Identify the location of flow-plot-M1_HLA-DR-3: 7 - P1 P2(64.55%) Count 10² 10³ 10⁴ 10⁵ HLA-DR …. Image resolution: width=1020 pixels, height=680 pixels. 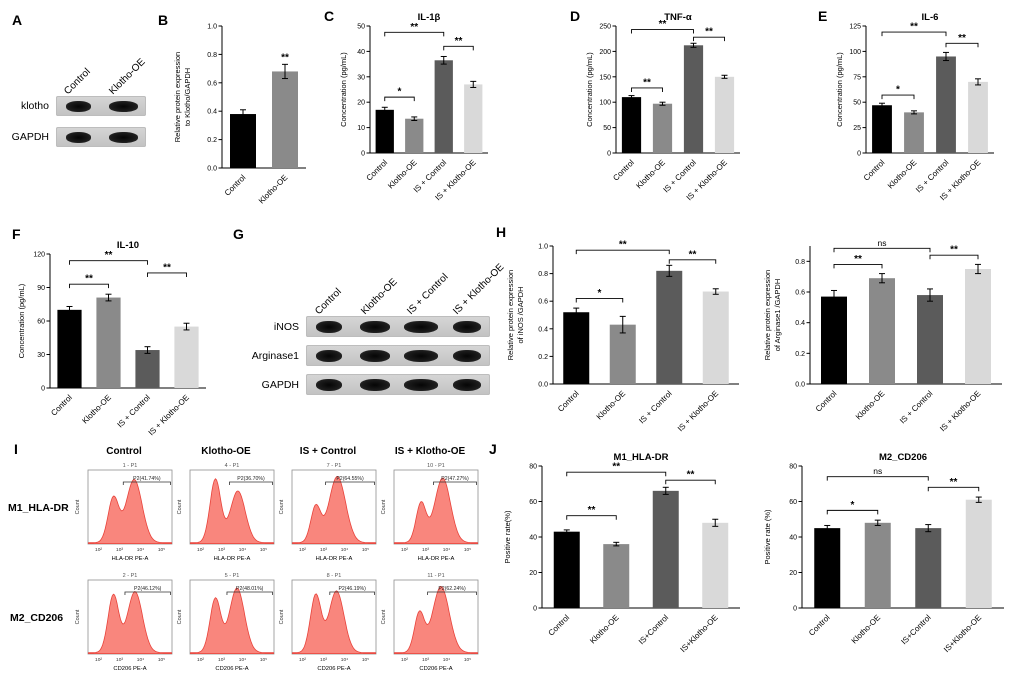
(328, 514).